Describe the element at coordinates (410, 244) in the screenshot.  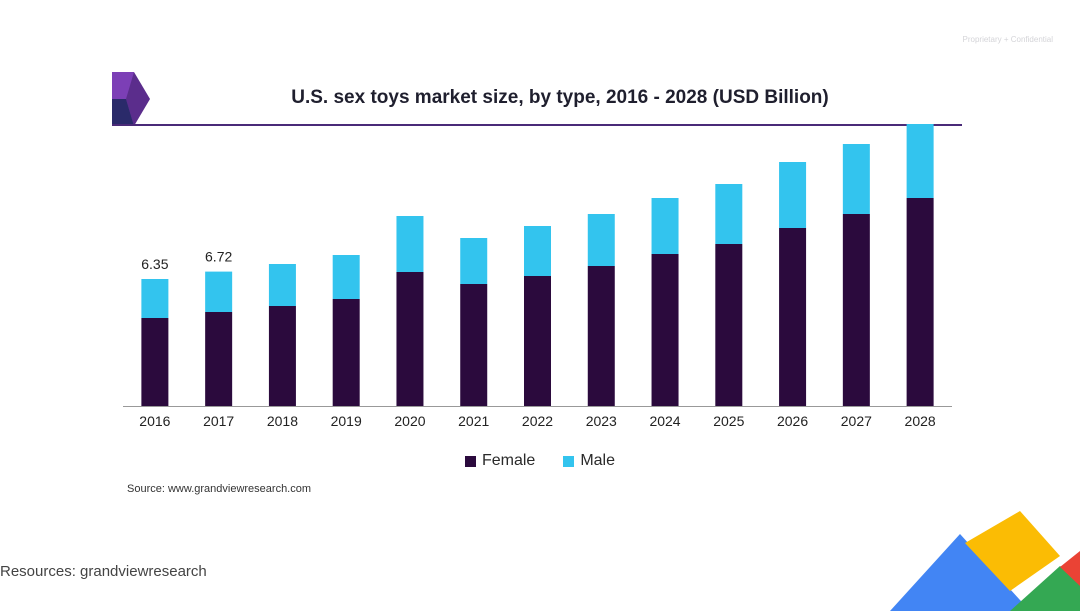
I see `bar-male-2020` at that location.